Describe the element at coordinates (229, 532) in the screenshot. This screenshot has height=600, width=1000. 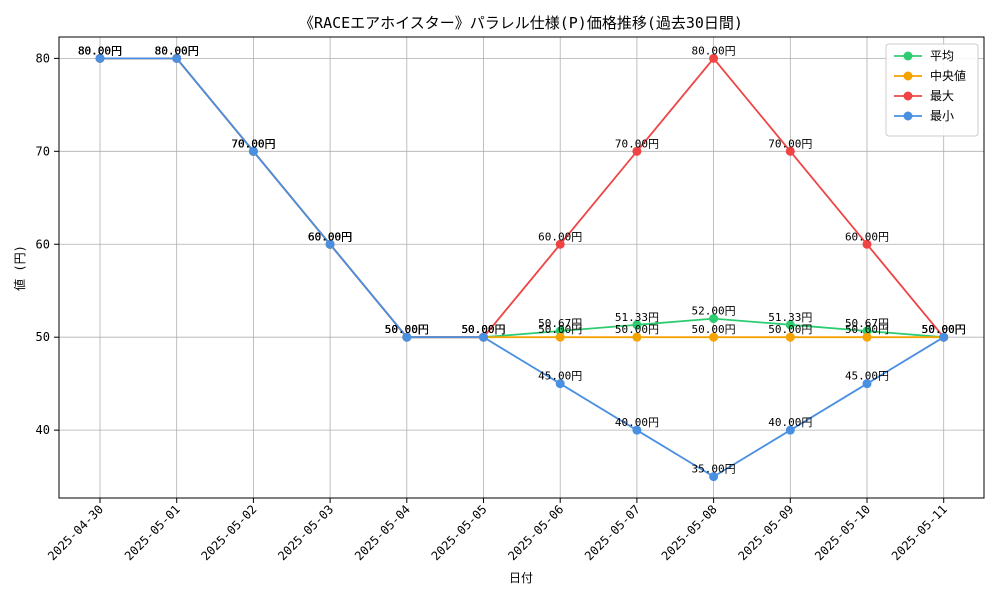
I see `x-tick-label: 2025-05-02` at that location.